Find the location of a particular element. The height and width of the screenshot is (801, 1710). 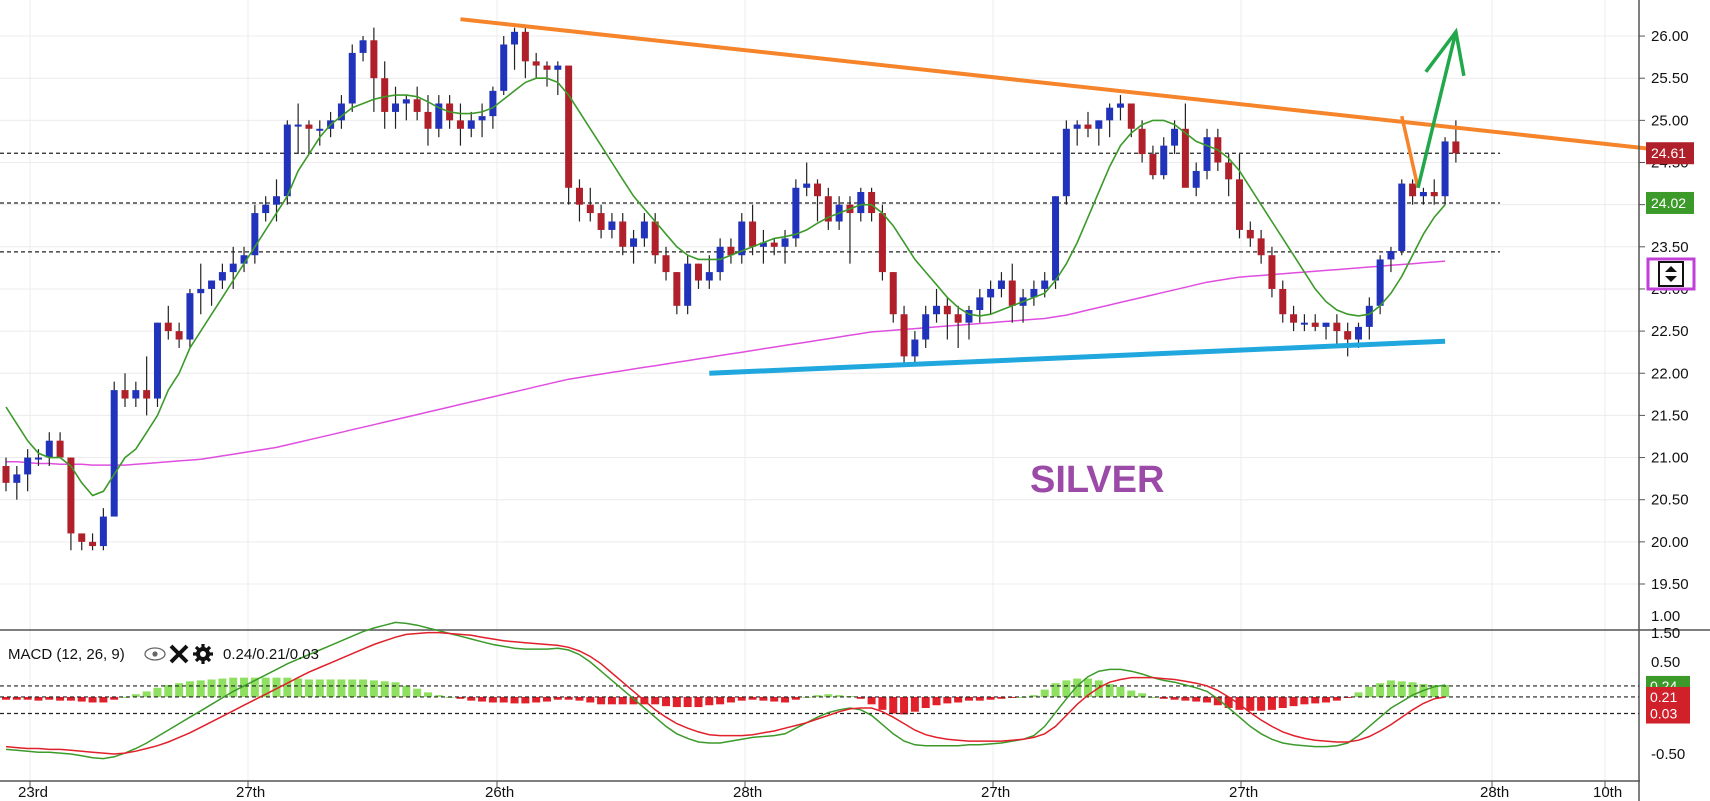

resistance-trendline is located at coordinates (1072, 86).